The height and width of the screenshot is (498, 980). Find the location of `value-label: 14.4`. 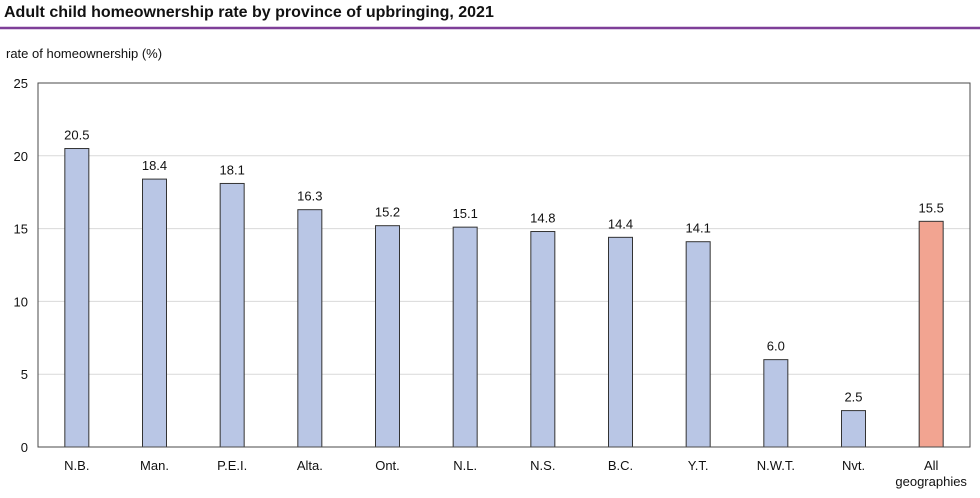

value-label: 14.4 is located at coordinates (620, 223).